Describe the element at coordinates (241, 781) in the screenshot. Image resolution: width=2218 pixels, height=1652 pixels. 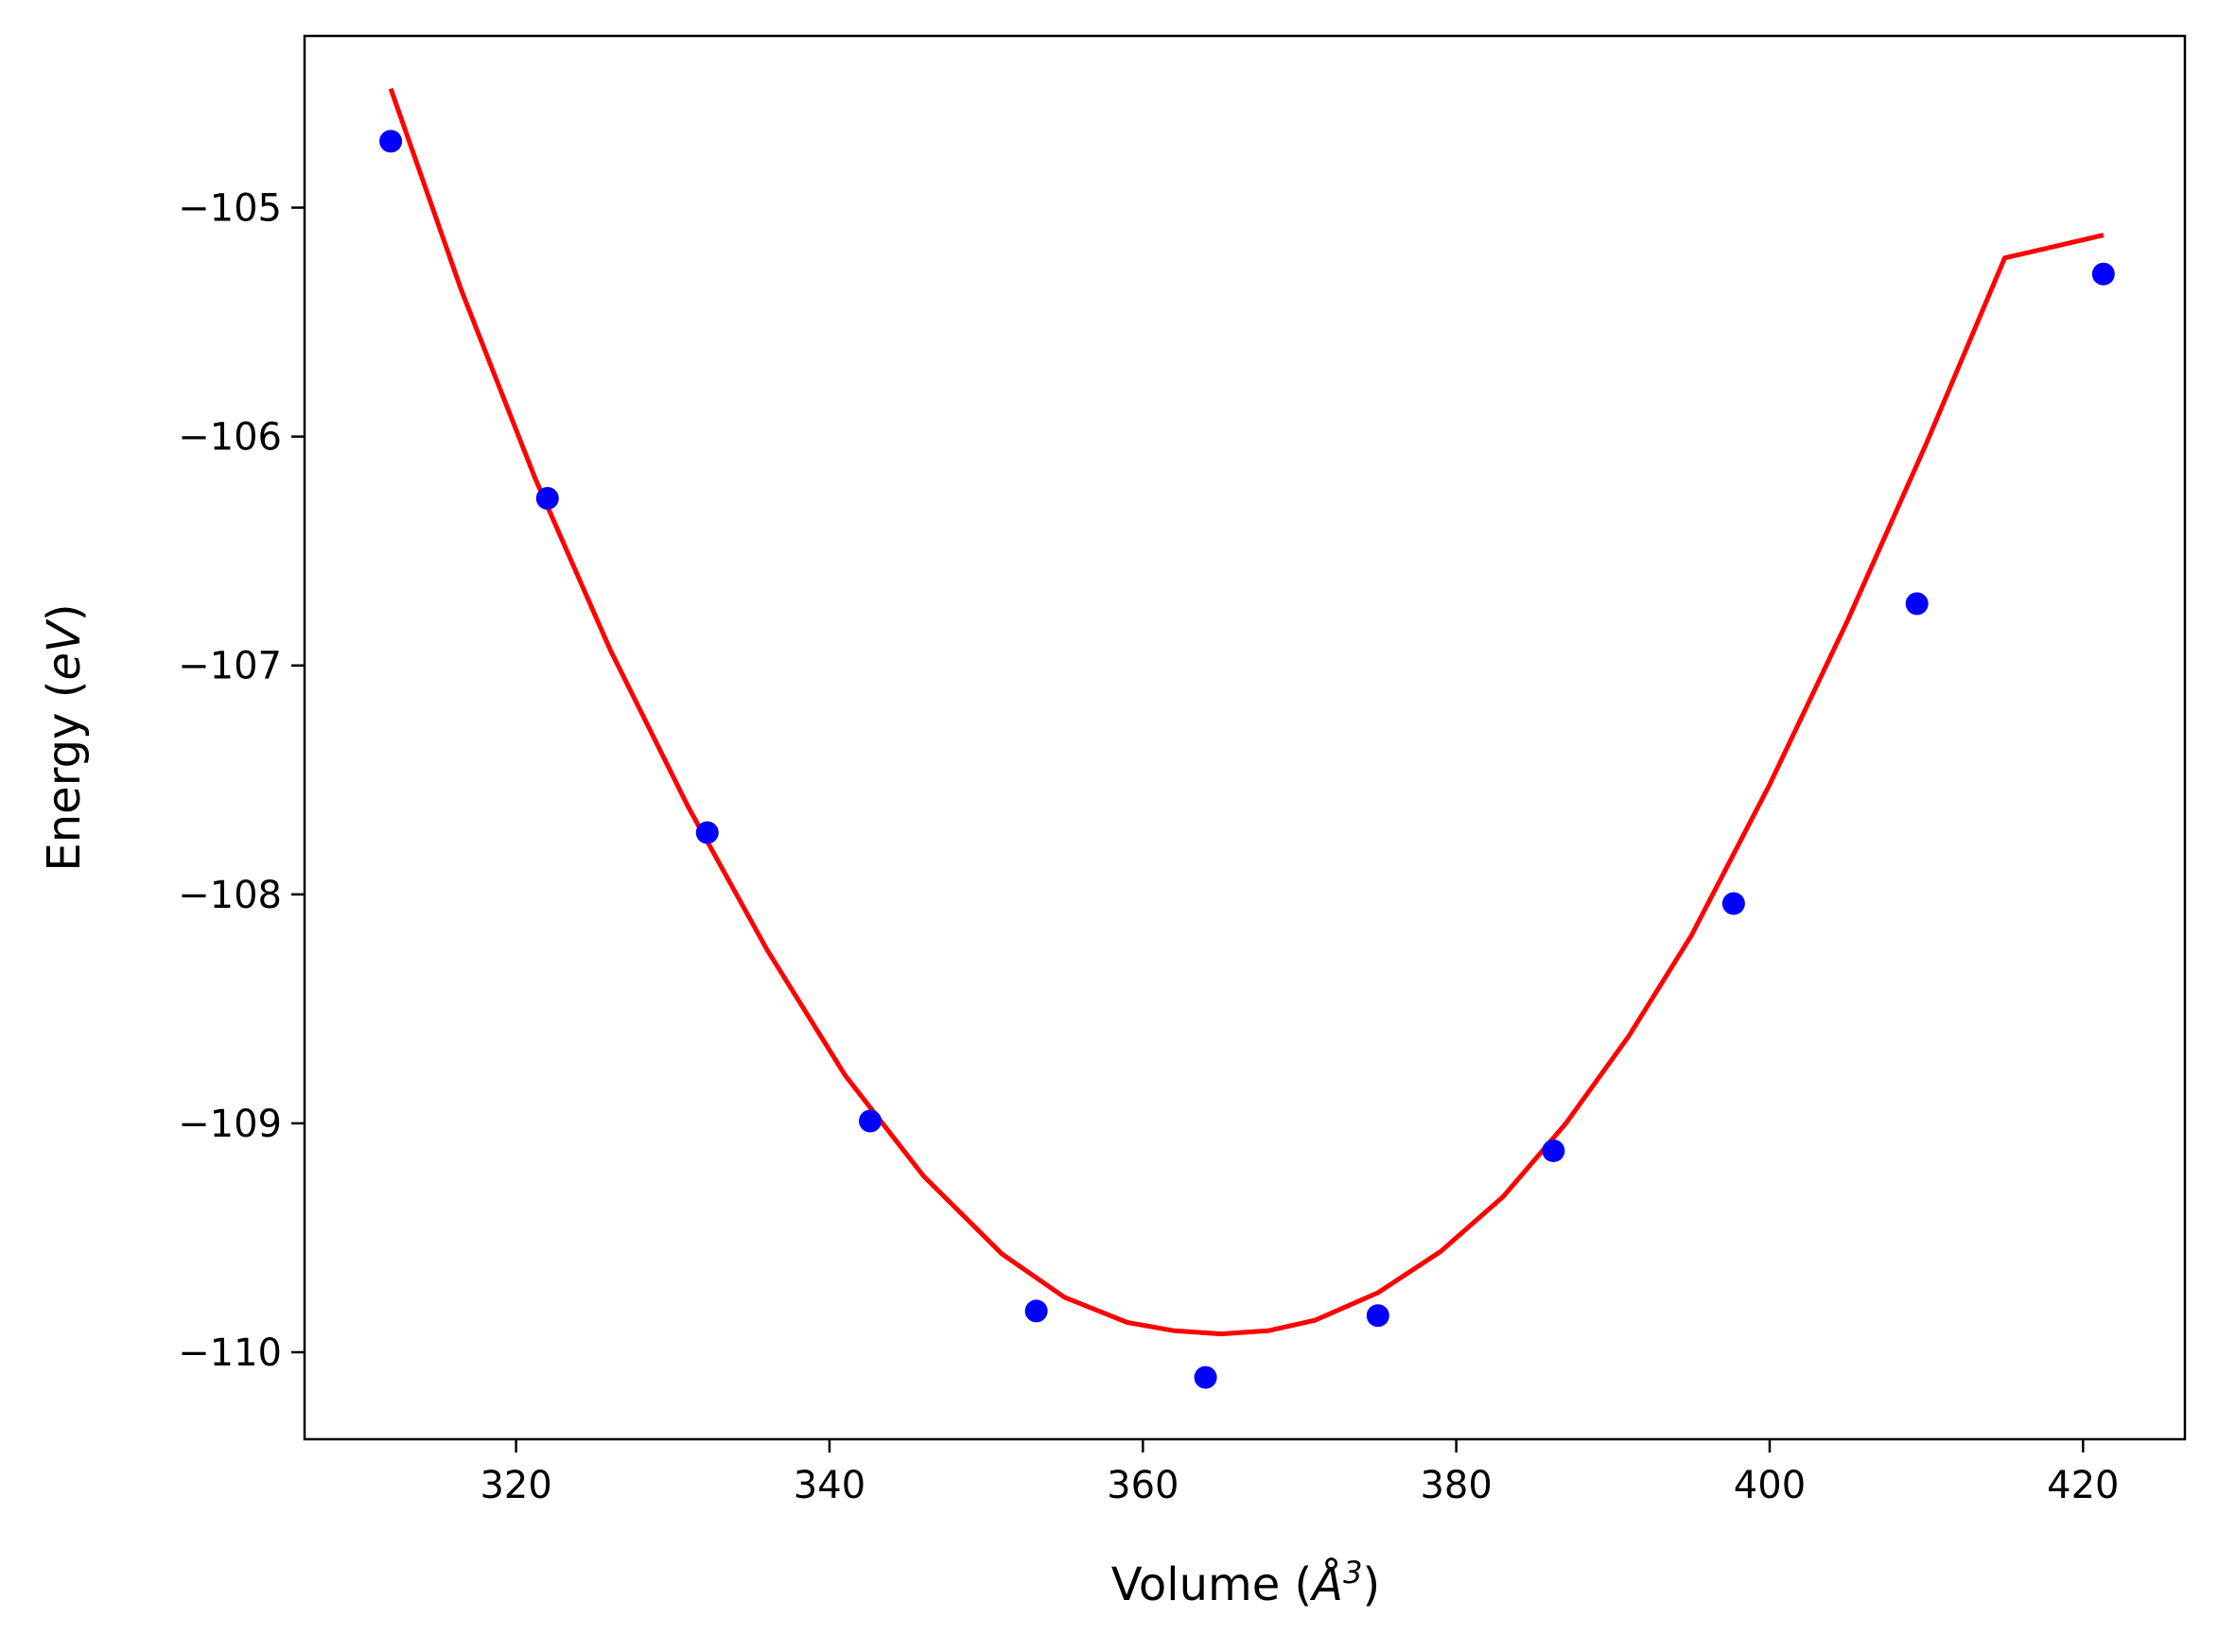
I see `y-axis-ticks: −110 −109 −108 −107 −106 −105` at that location.